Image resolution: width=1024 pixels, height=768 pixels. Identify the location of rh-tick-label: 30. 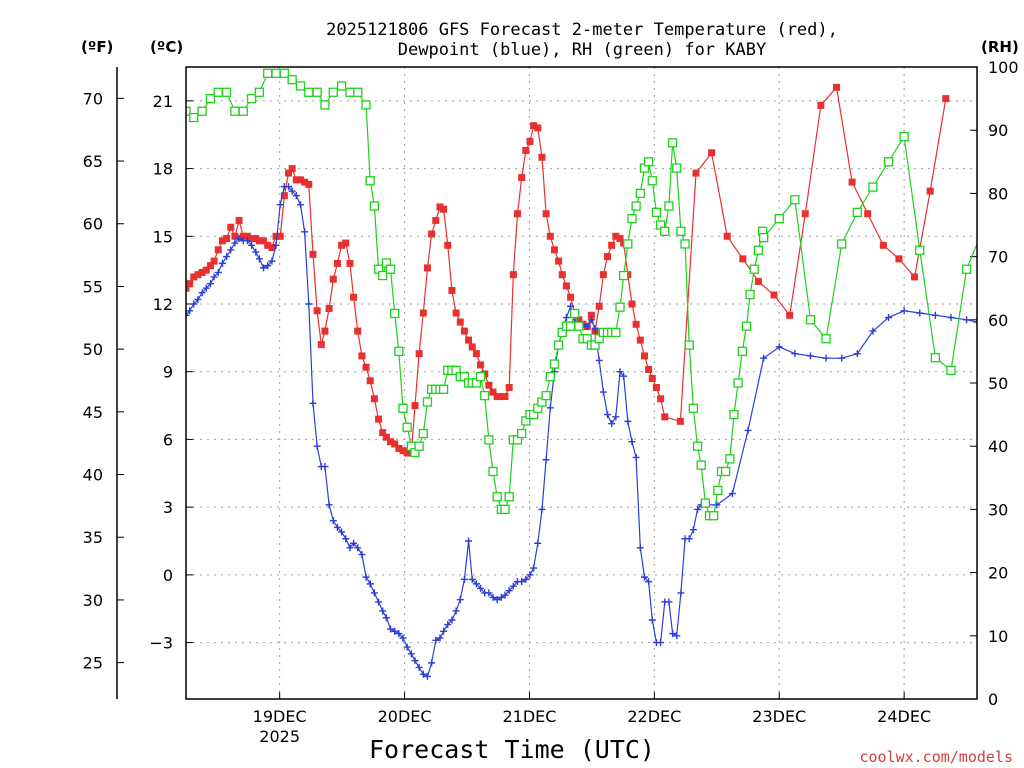
(998, 509).